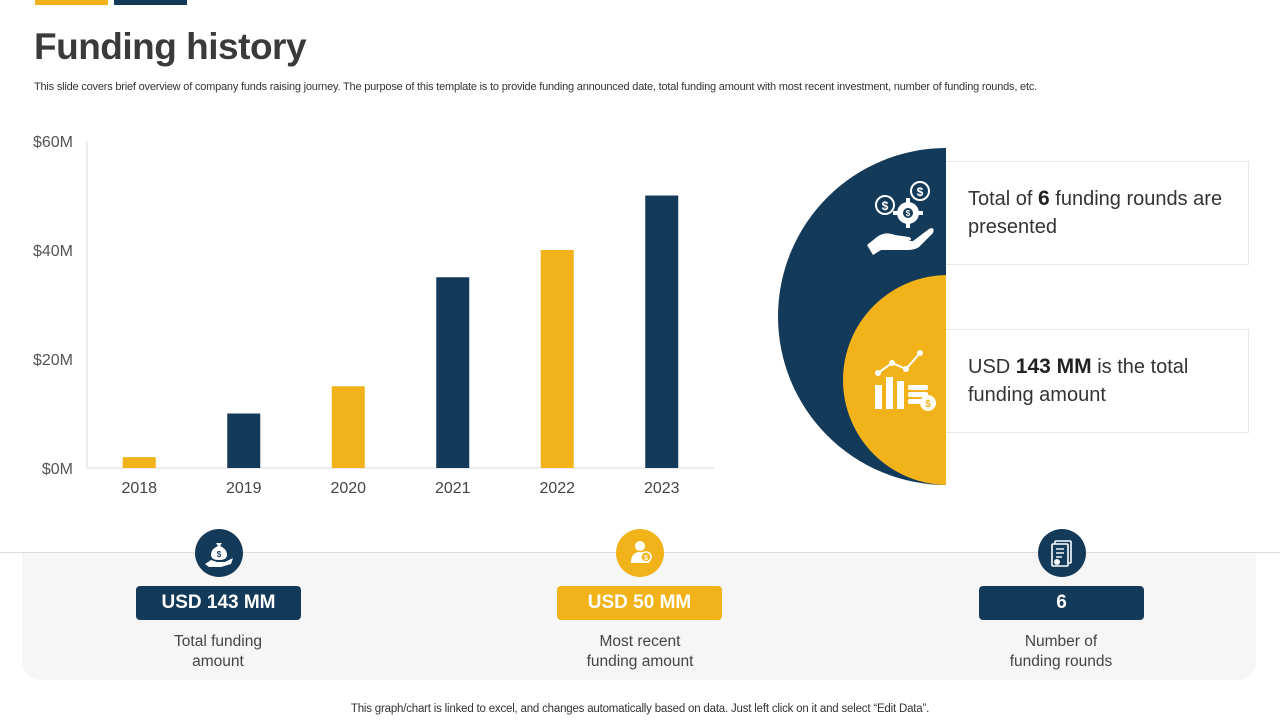  What do you see at coordinates (139, 462) in the screenshot?
I see `bar-2018` at bounding box center [139, 462].